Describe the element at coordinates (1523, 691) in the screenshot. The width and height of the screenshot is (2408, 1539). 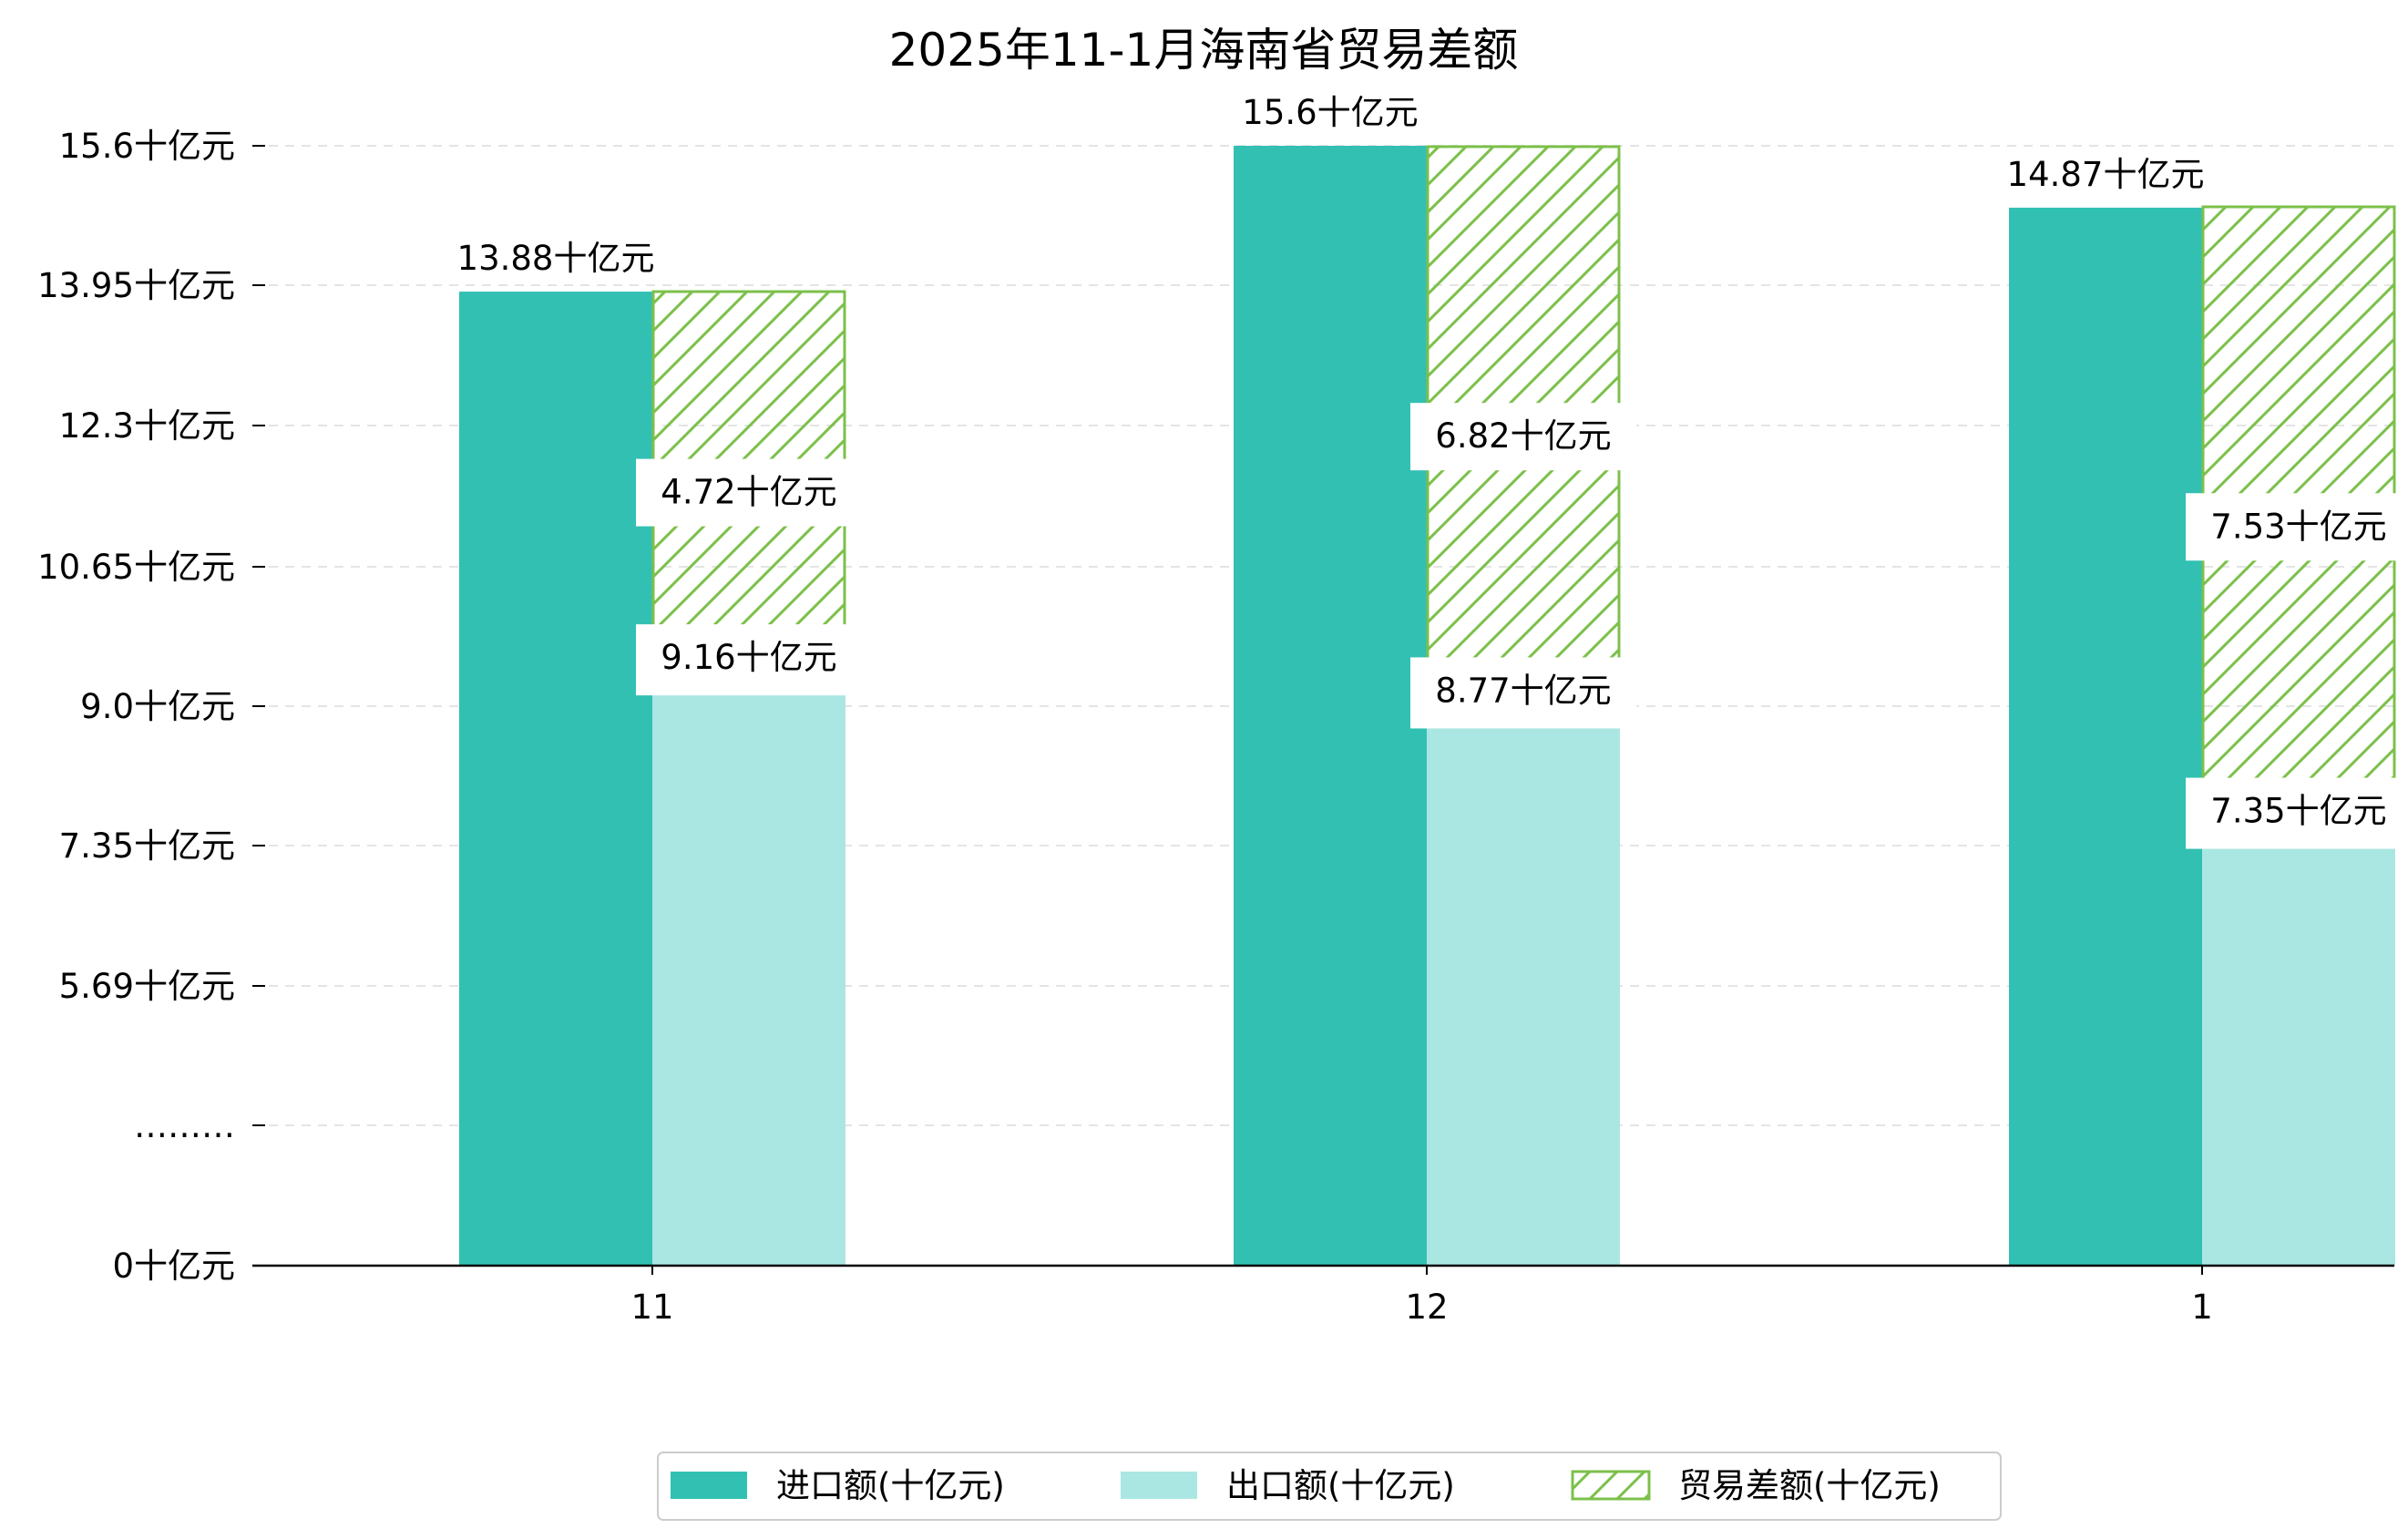
I see `export-value-label: 8.77十亿元` at that location.